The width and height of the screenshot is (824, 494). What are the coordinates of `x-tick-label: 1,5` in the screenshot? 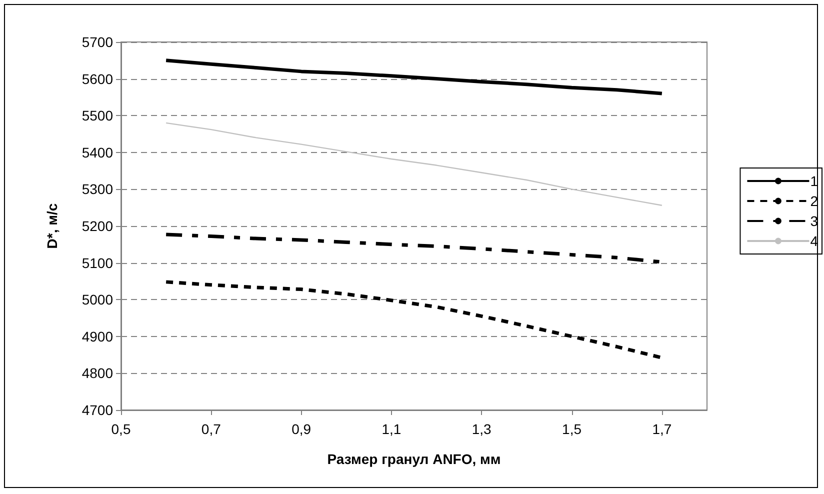 It's located at (572, 429).